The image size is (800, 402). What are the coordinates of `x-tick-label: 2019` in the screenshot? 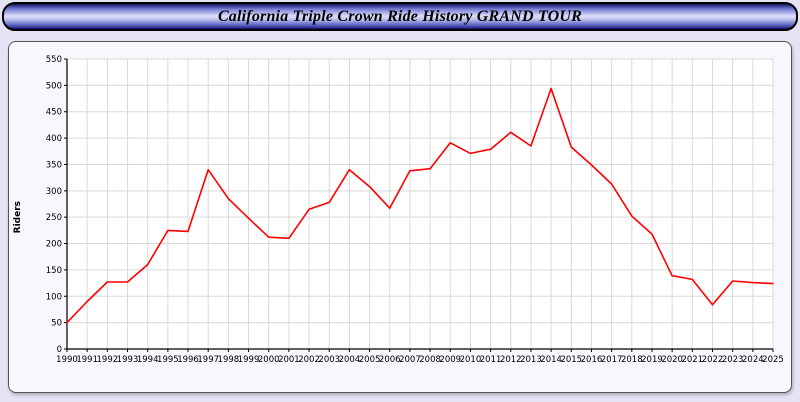 It's located at (652, 360).